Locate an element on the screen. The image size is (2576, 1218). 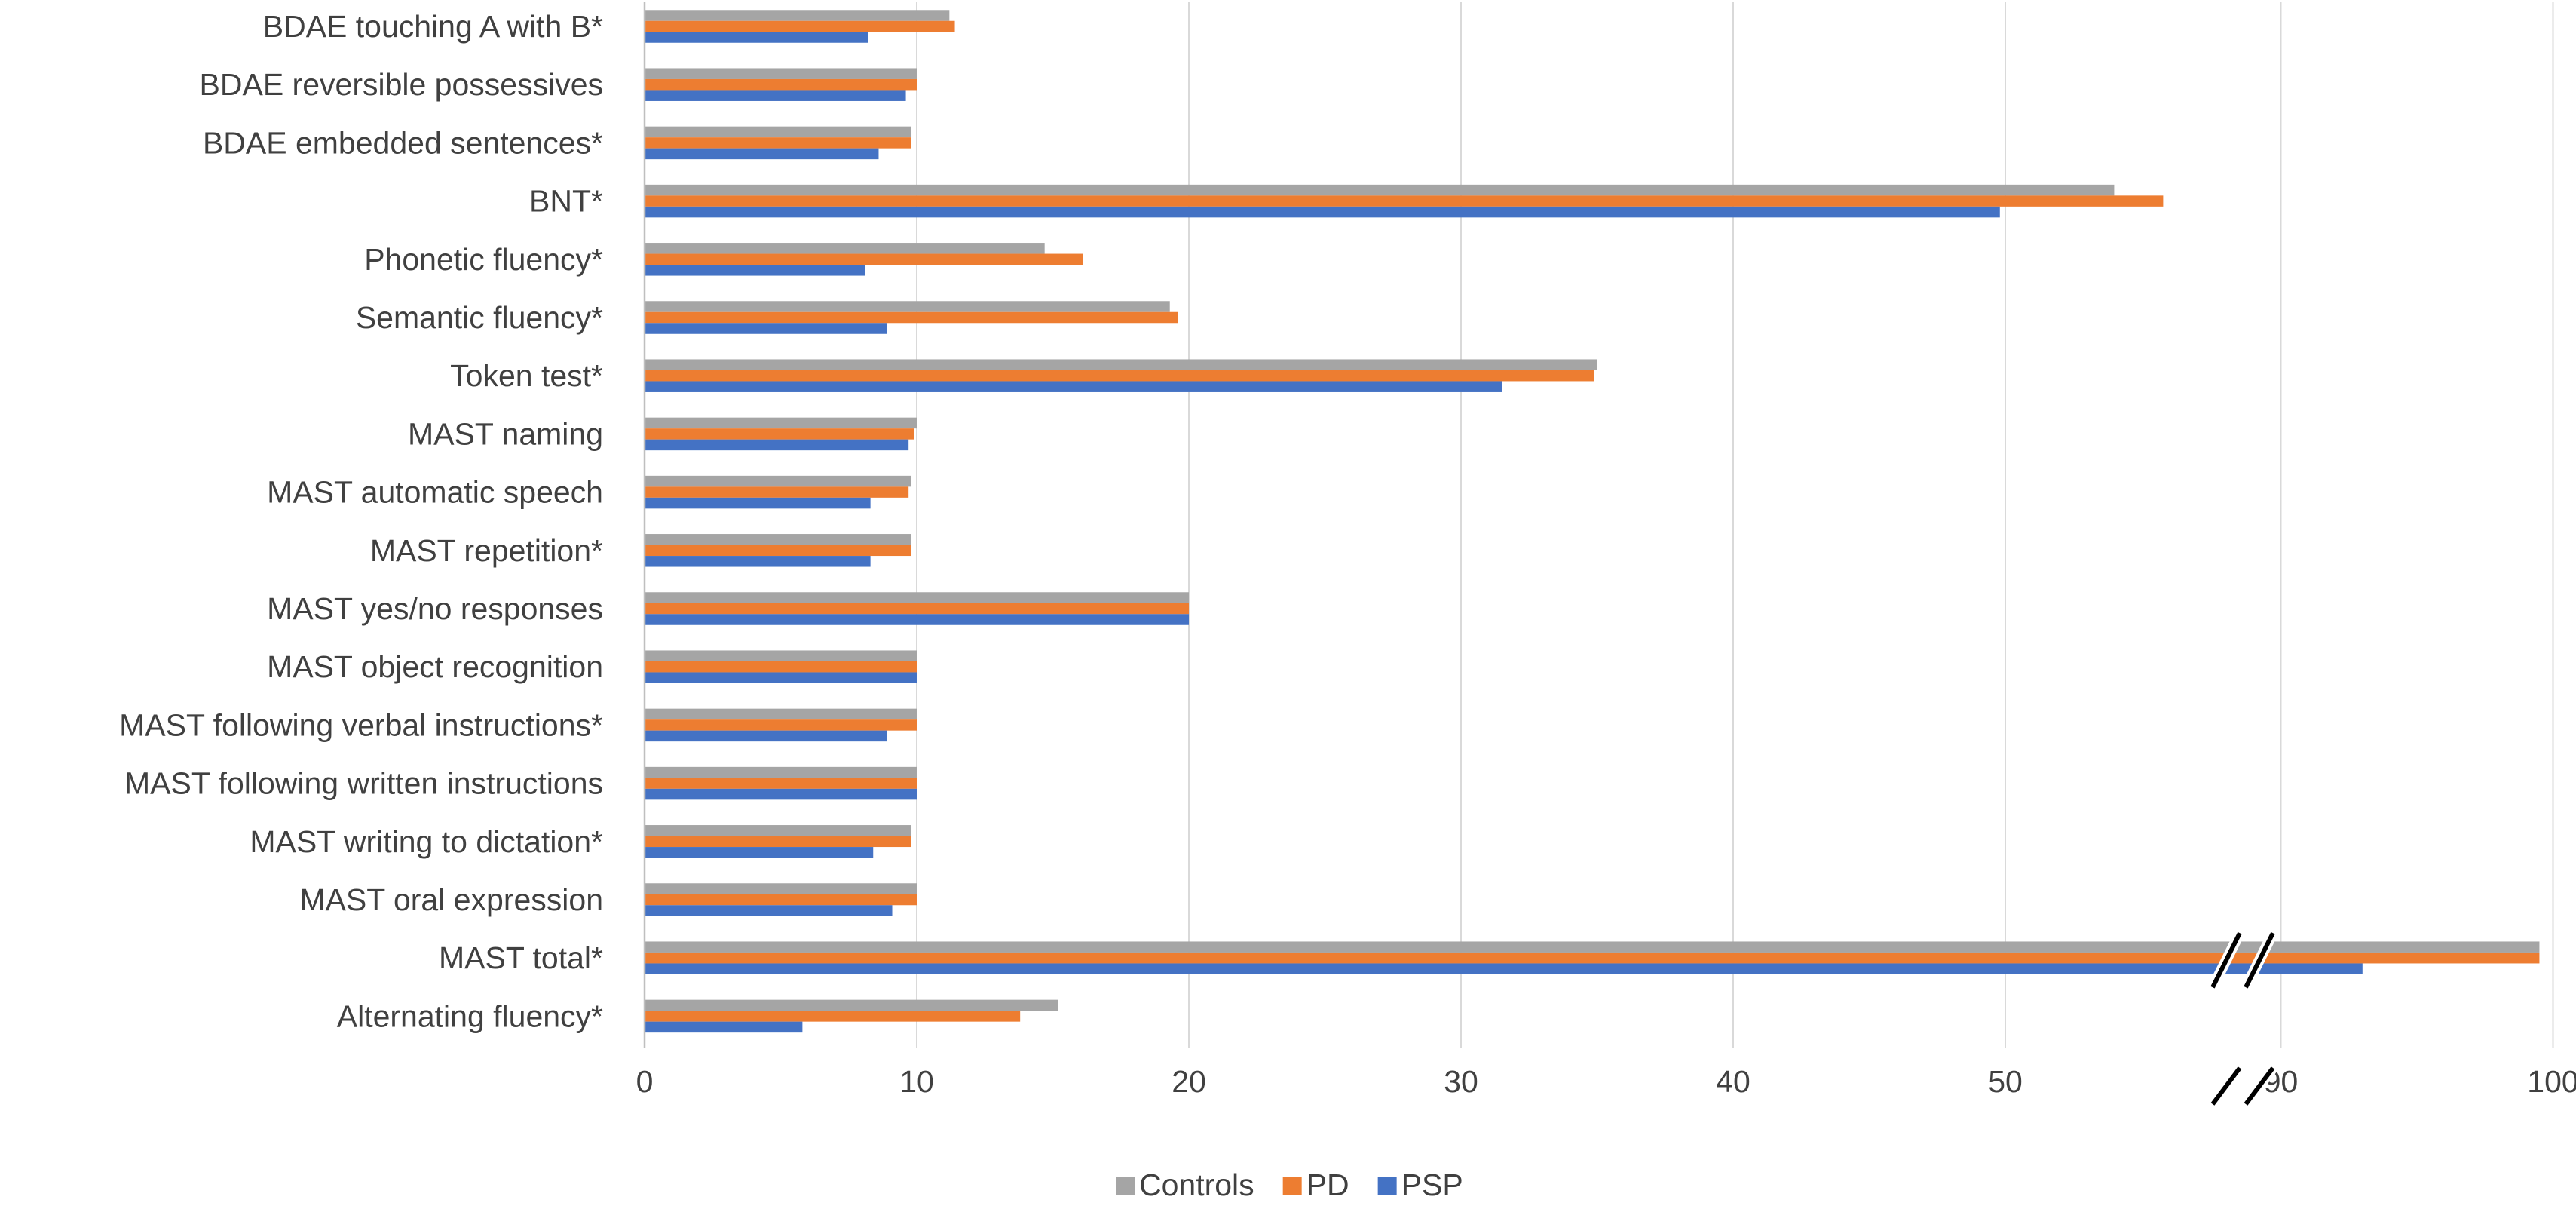
x-tick-label: 10 is located at coordinates (916, 1081).